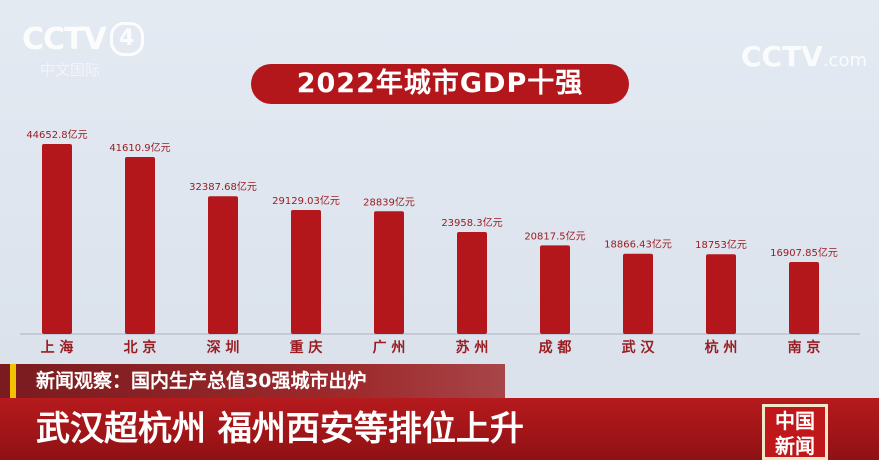  Describe the element at coordinates (70, 70) in the screenshot. I see `logo-subtitle: 中文国际` at that location.